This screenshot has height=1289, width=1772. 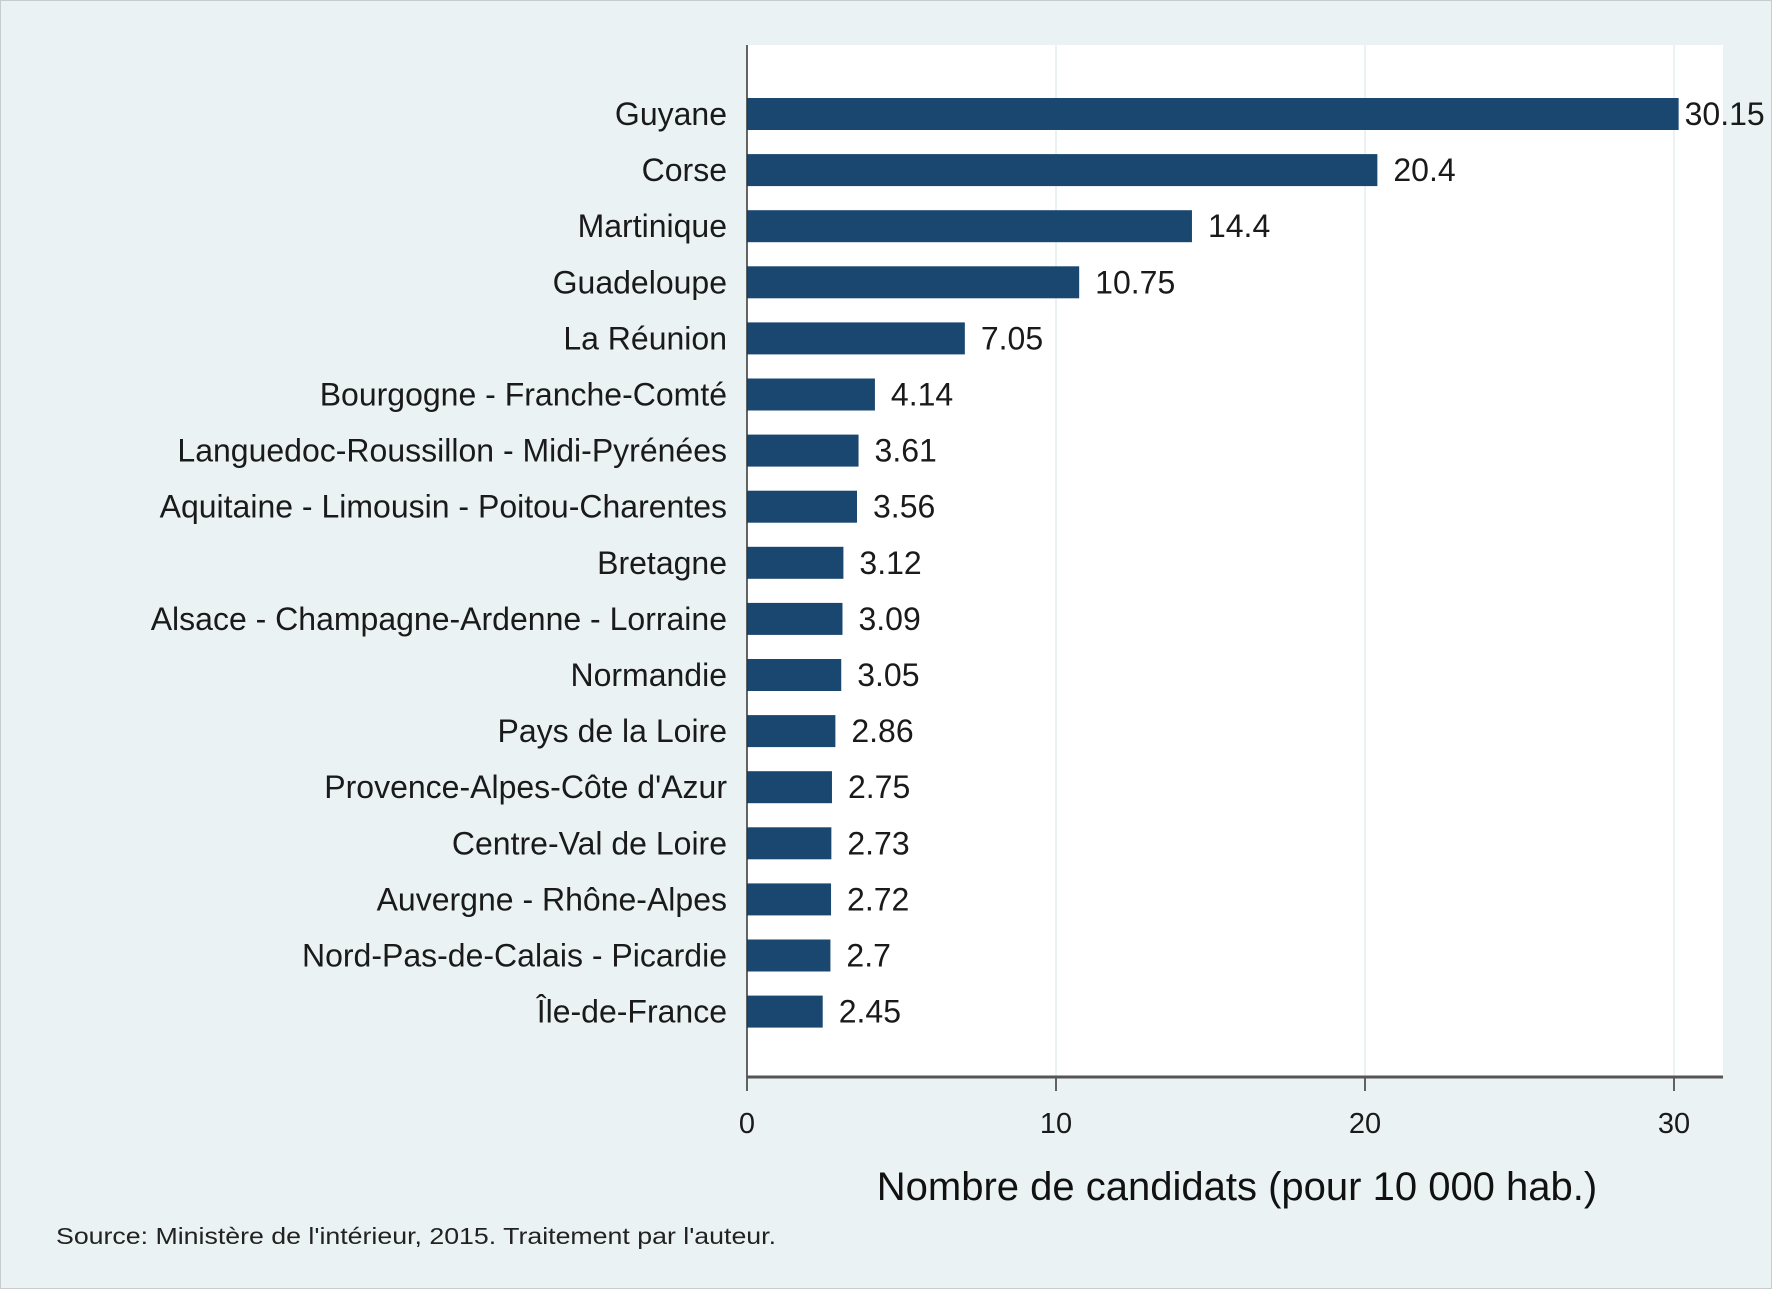 I want to click on x-tick-label: 20, so click(x=1365, y=1124).